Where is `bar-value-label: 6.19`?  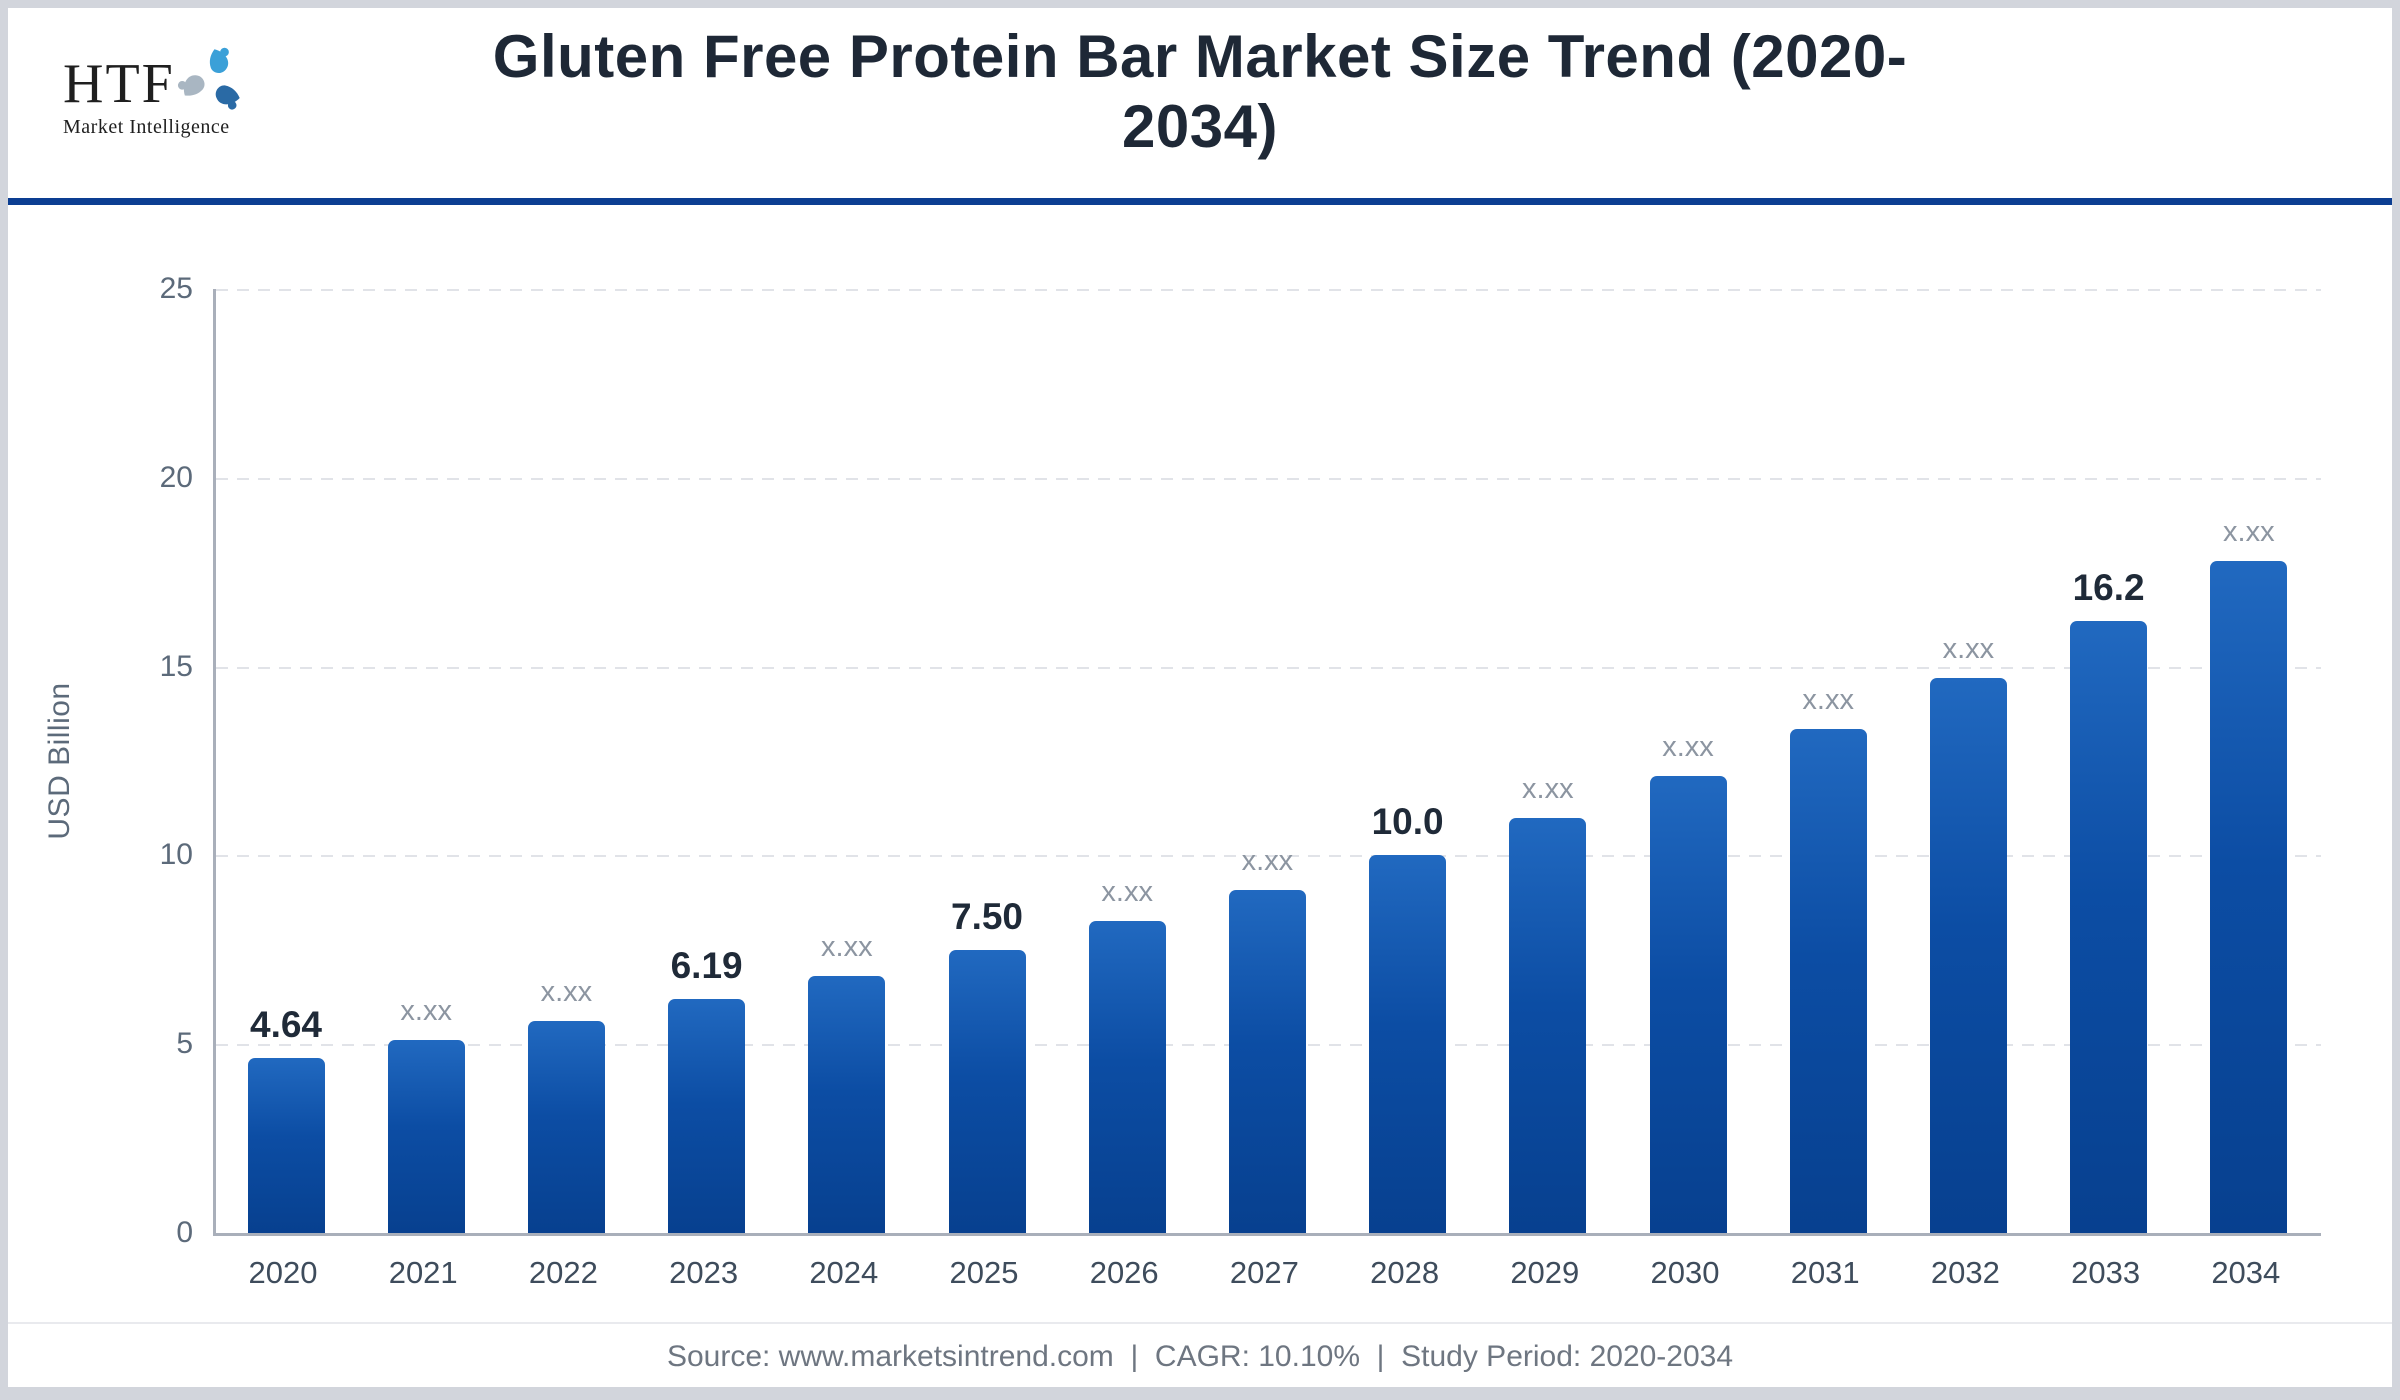
bar-value-label: 6.19 is located at coordinates (706, 966).